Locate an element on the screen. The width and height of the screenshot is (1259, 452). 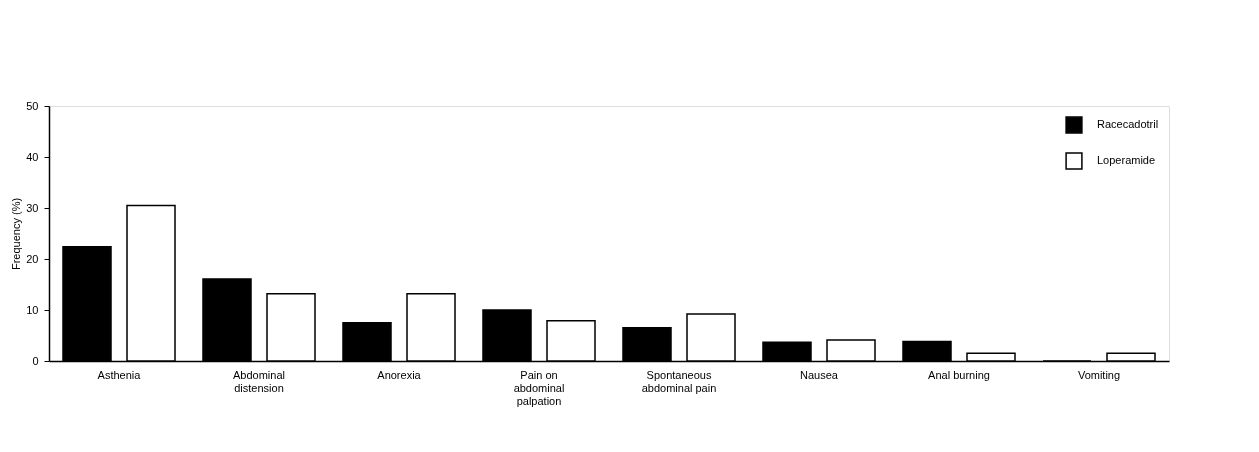
x-tick-label: Abdominal distension is located at coordinates (259, 381).